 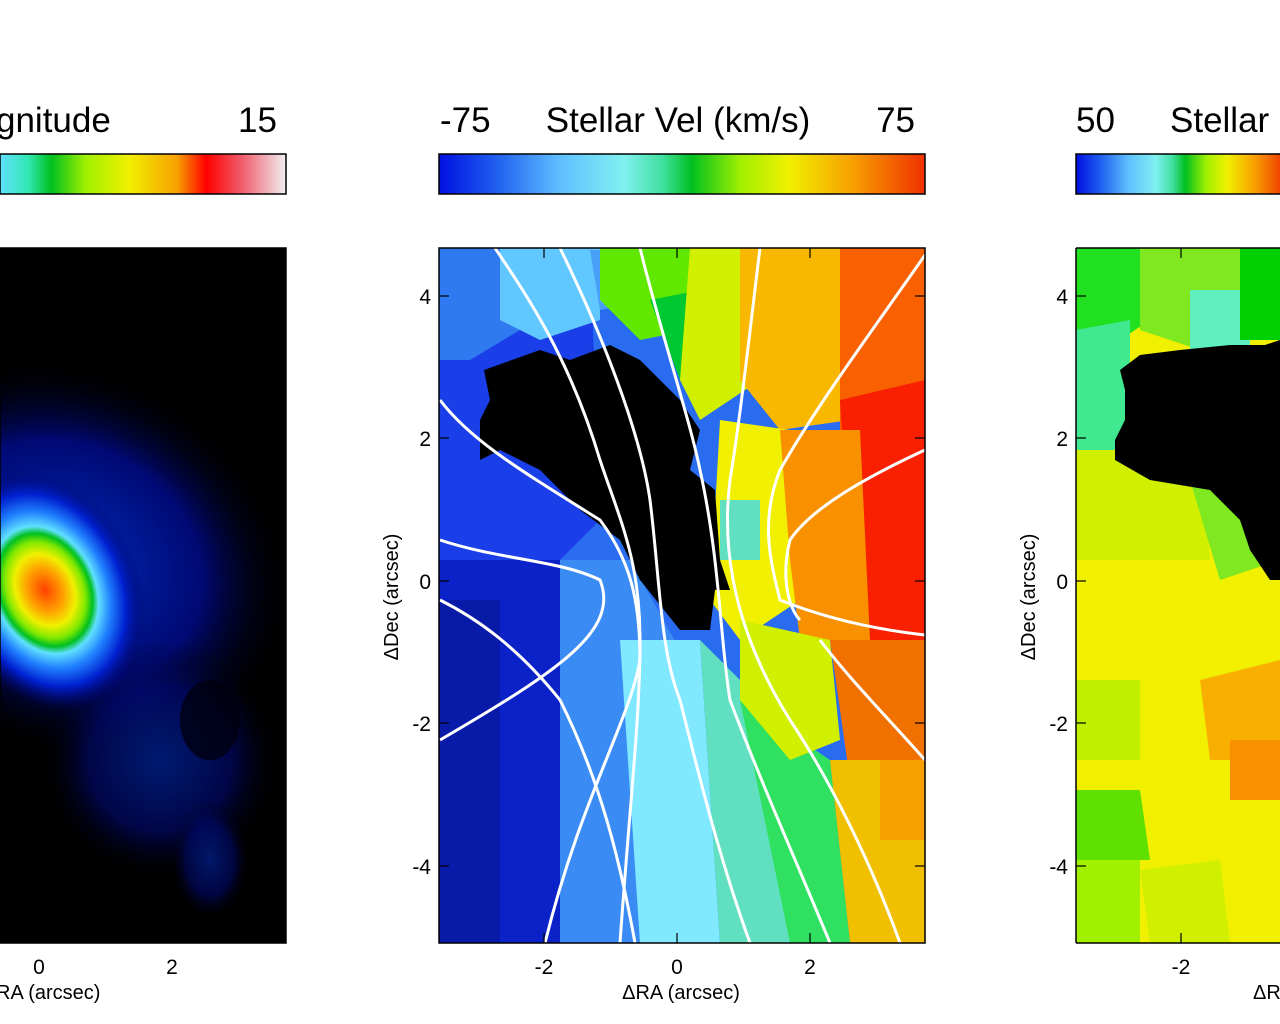 I want to click on colorbar-max: 15, so click(x=257, y=120).